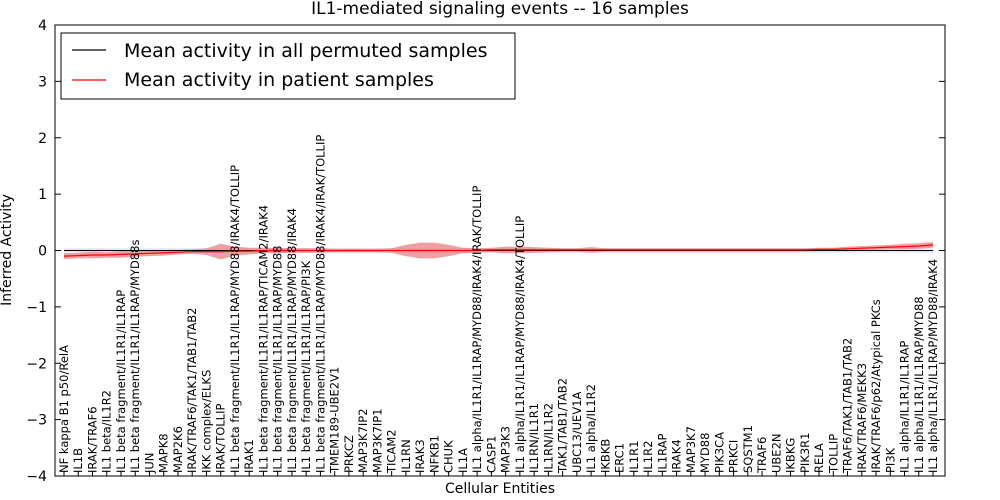  What do you see at coordinates (705, 453) in the screenshot?
I see `x-tick-label: MYD88` at bounding box center [705, 453].